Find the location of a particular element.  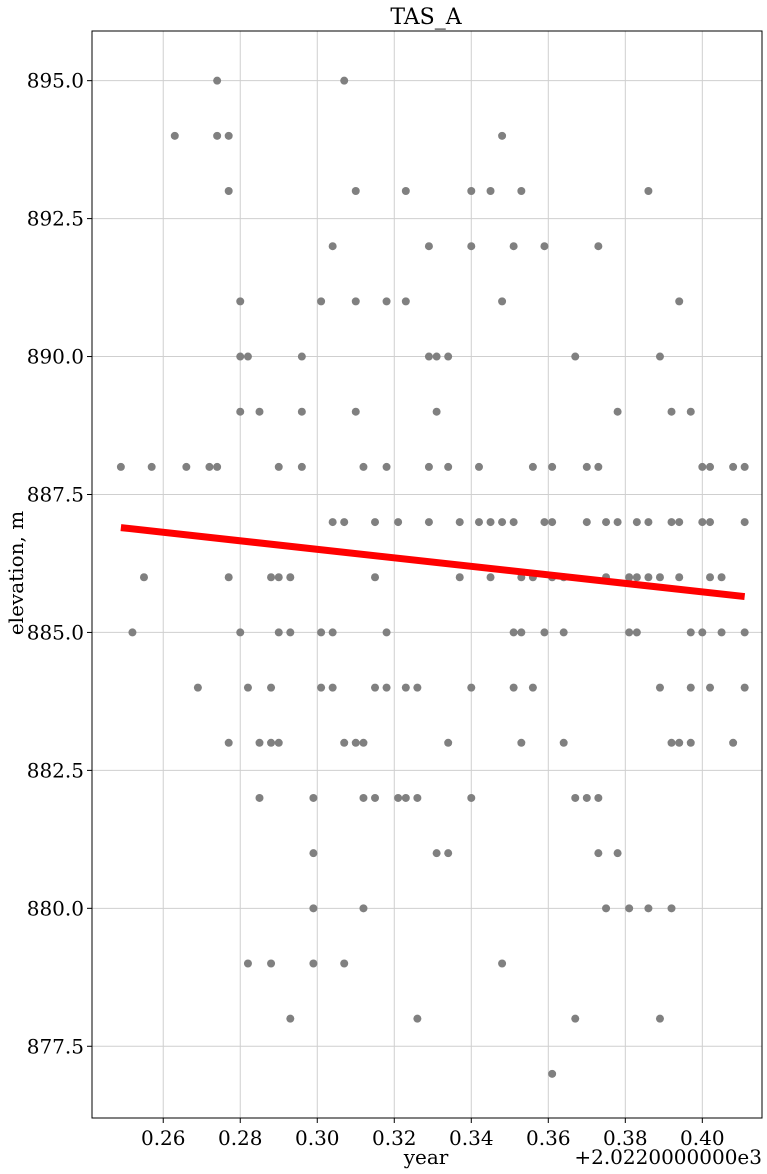

x-axis-label: year is located at coordinates (426, 1157).